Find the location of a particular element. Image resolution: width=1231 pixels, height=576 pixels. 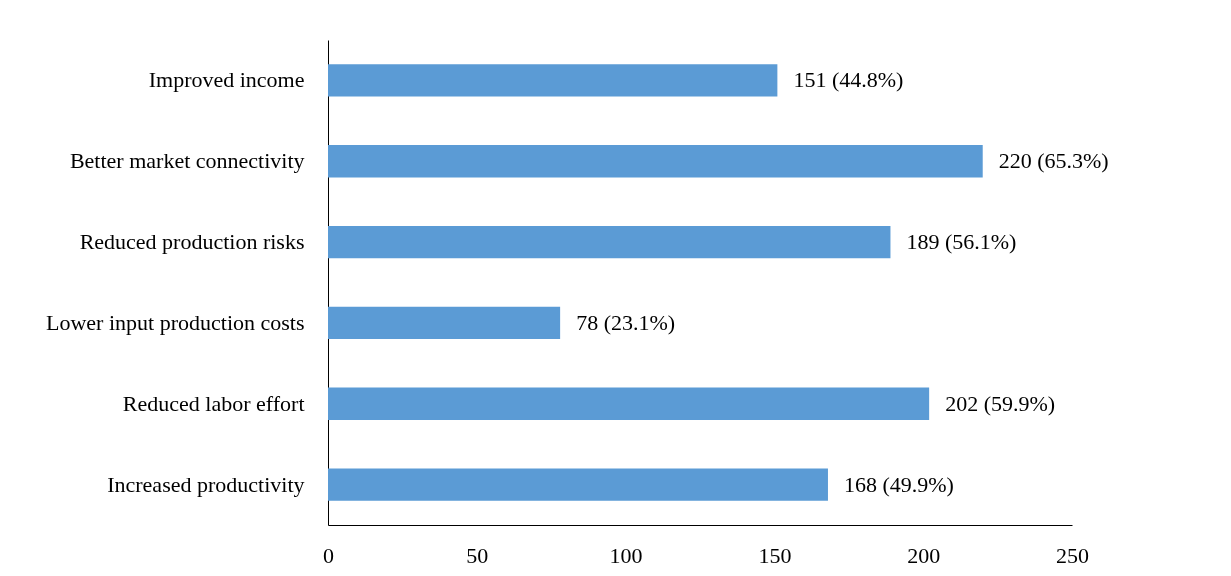

x-tick-label: 150 is located at coordinates (775, 555).